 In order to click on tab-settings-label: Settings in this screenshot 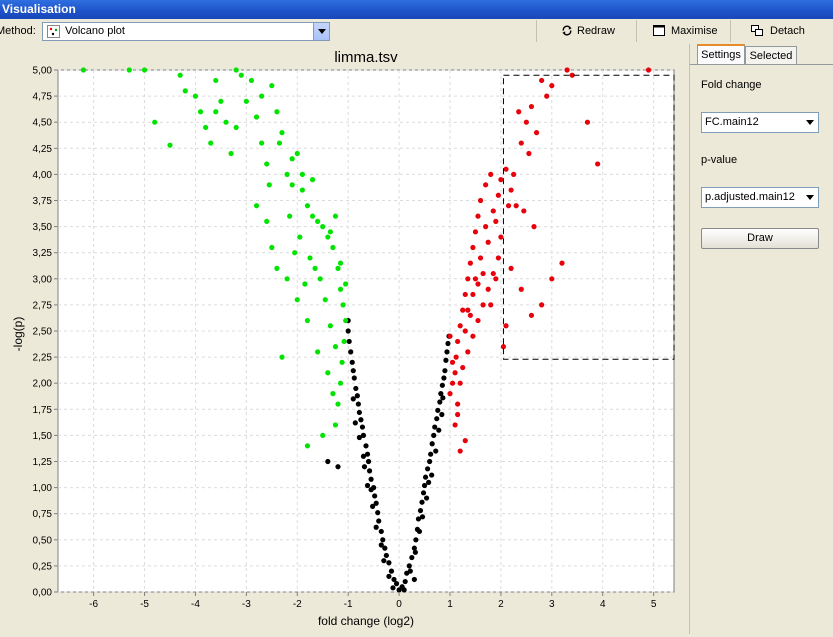, I will do `click(721, 55)`.